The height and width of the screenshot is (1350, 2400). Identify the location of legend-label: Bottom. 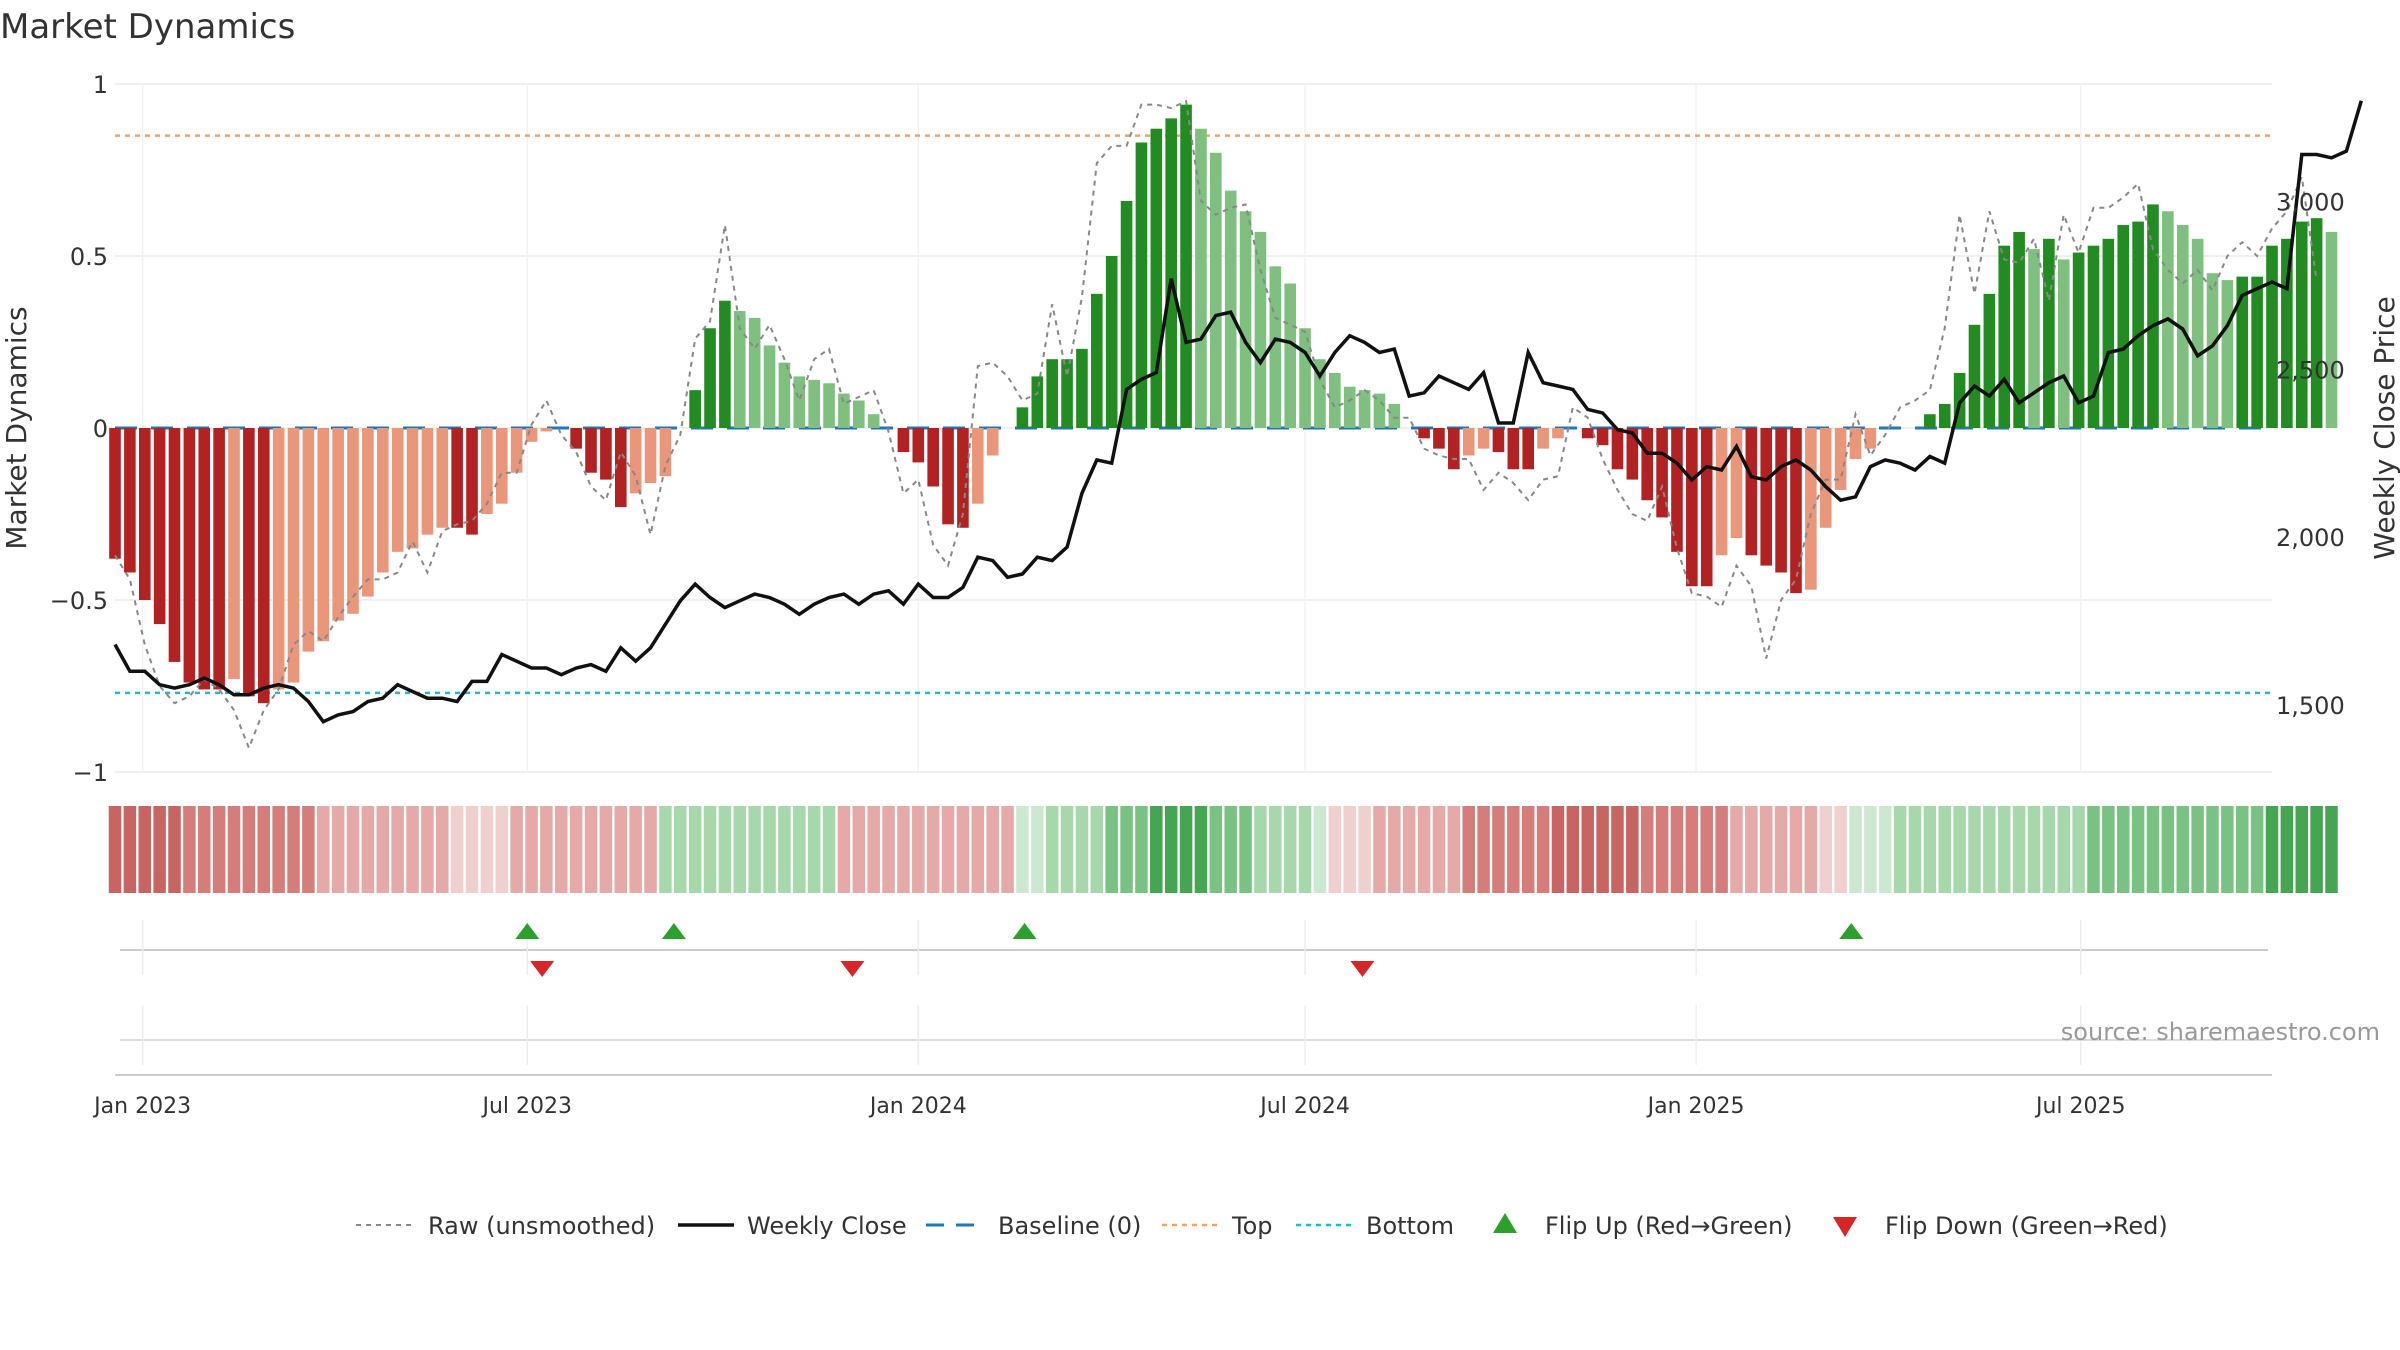
(1410, 1226).